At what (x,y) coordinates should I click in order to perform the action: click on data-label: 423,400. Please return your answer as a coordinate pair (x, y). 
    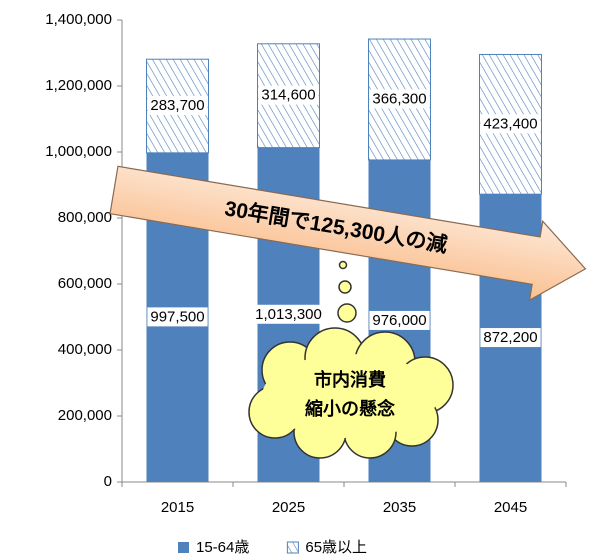
    Looking at the image, I should click on (510, 123).